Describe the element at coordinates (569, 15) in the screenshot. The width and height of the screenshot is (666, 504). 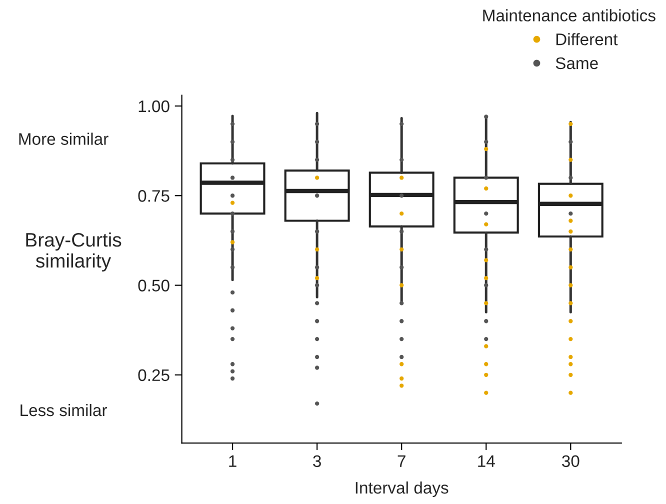
I see `legend-title: Maintenance antibiotics` at that location.